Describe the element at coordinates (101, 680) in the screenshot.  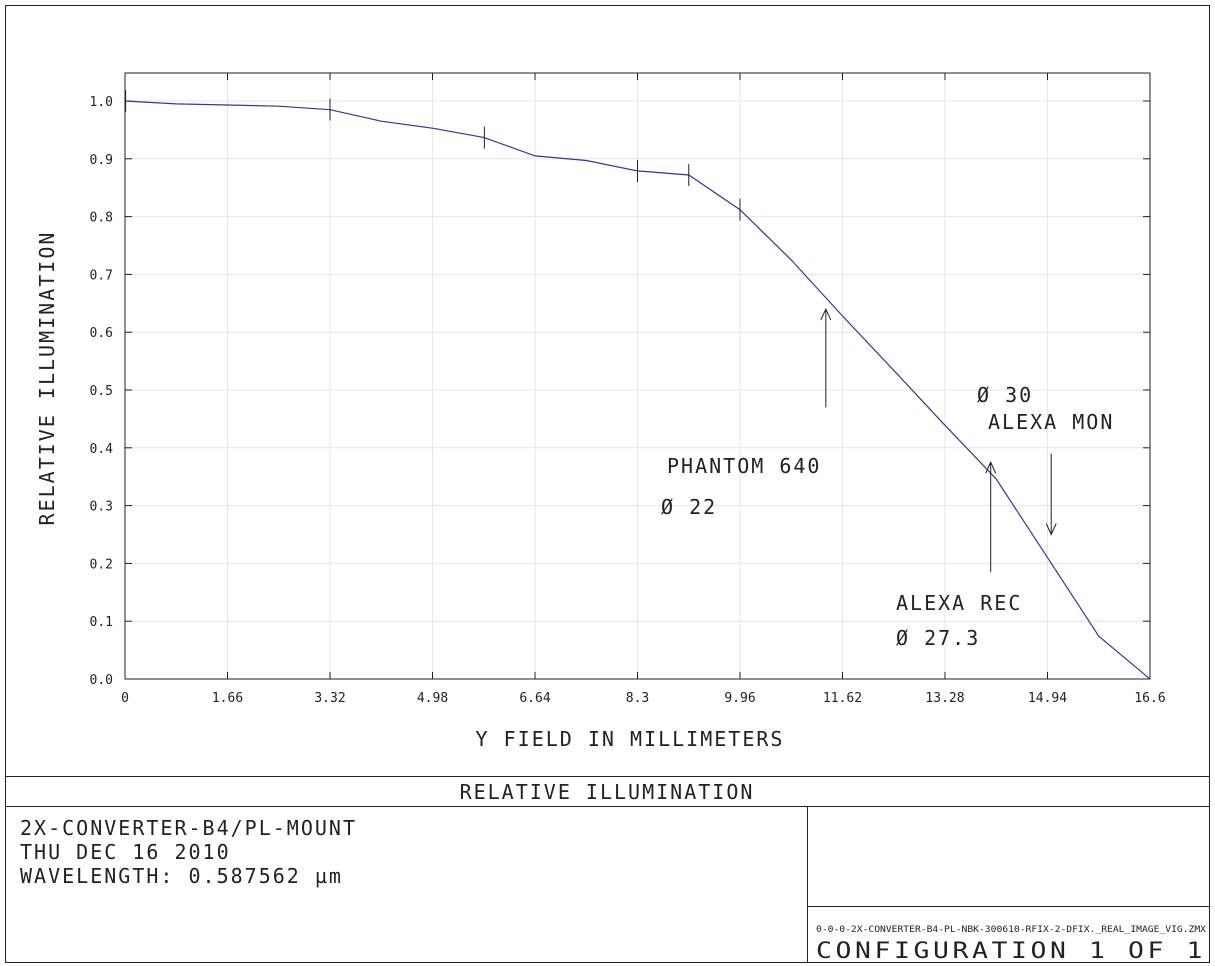
I see `y-tick-label: 0.0` at that location.